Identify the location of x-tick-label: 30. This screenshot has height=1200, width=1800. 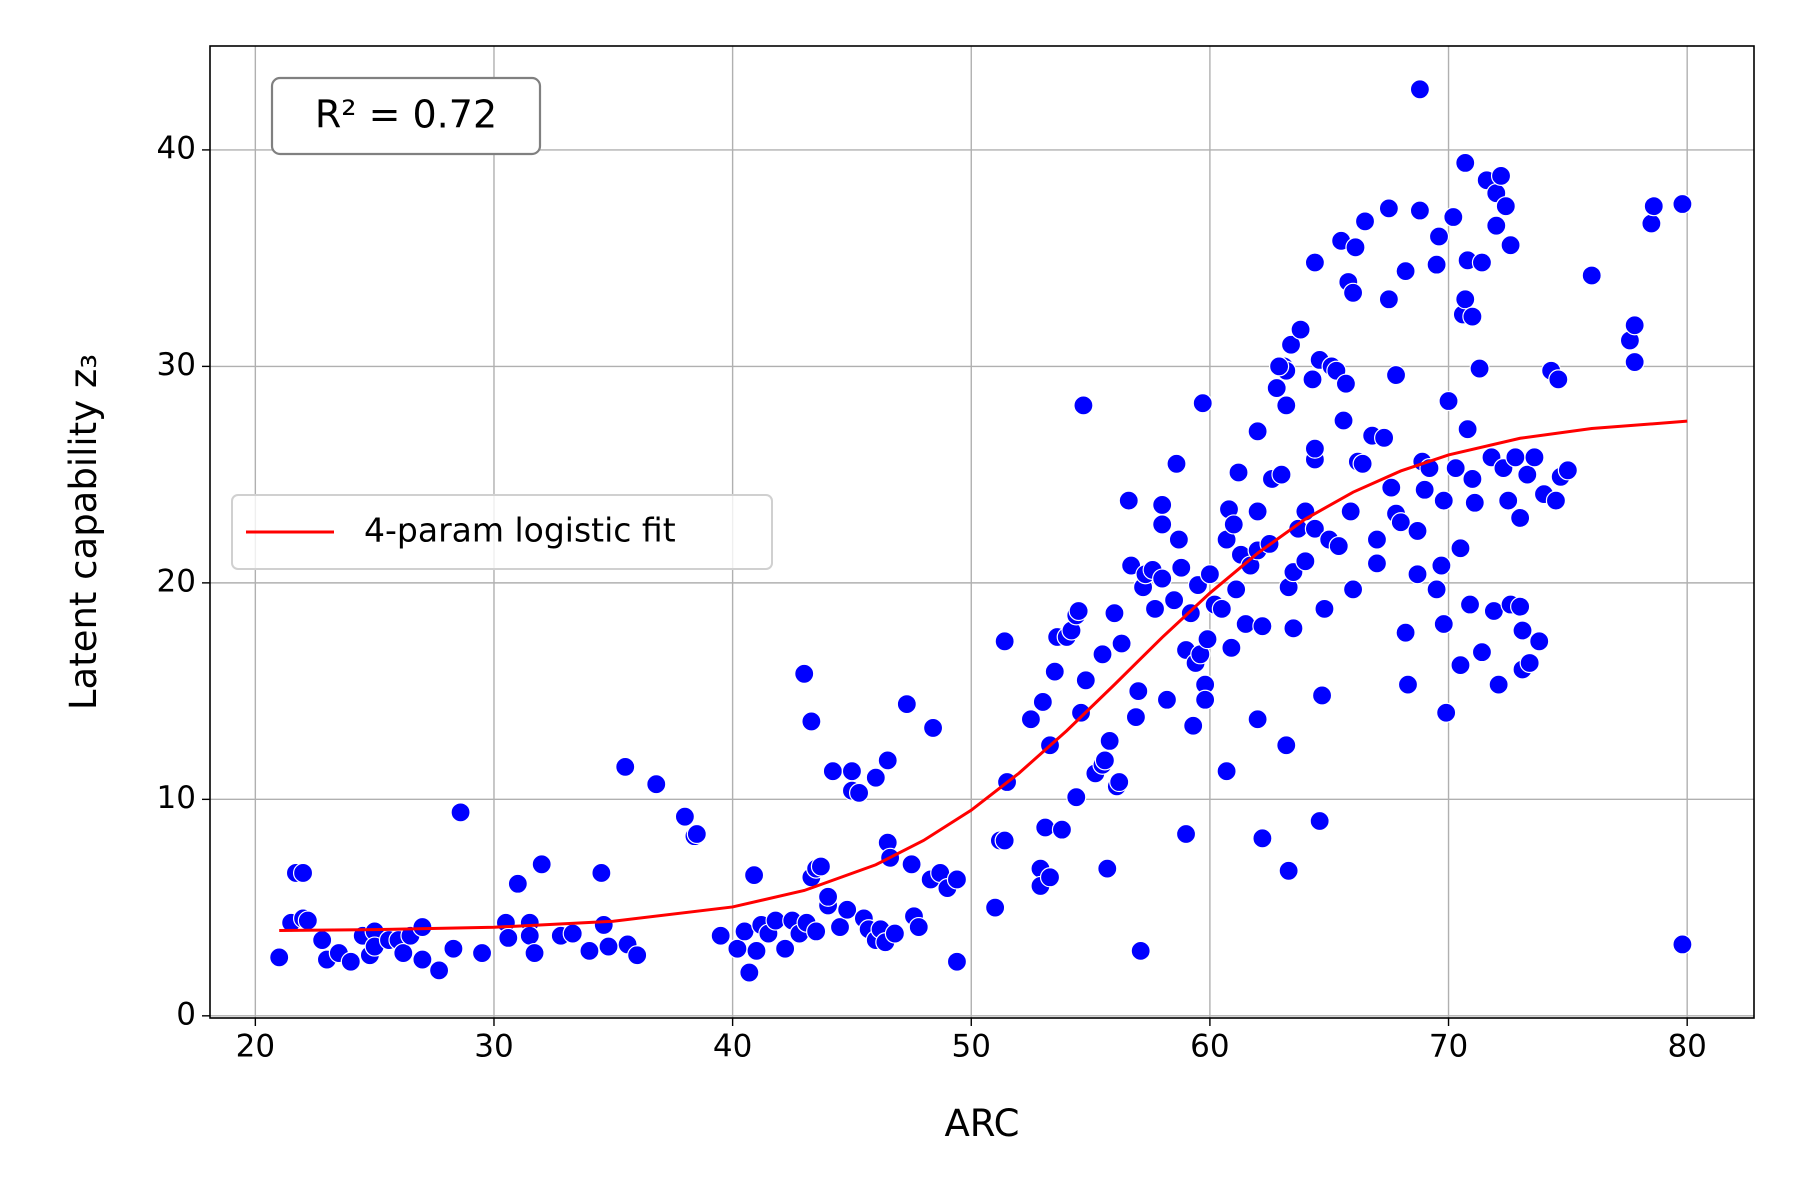
(493, 1047).